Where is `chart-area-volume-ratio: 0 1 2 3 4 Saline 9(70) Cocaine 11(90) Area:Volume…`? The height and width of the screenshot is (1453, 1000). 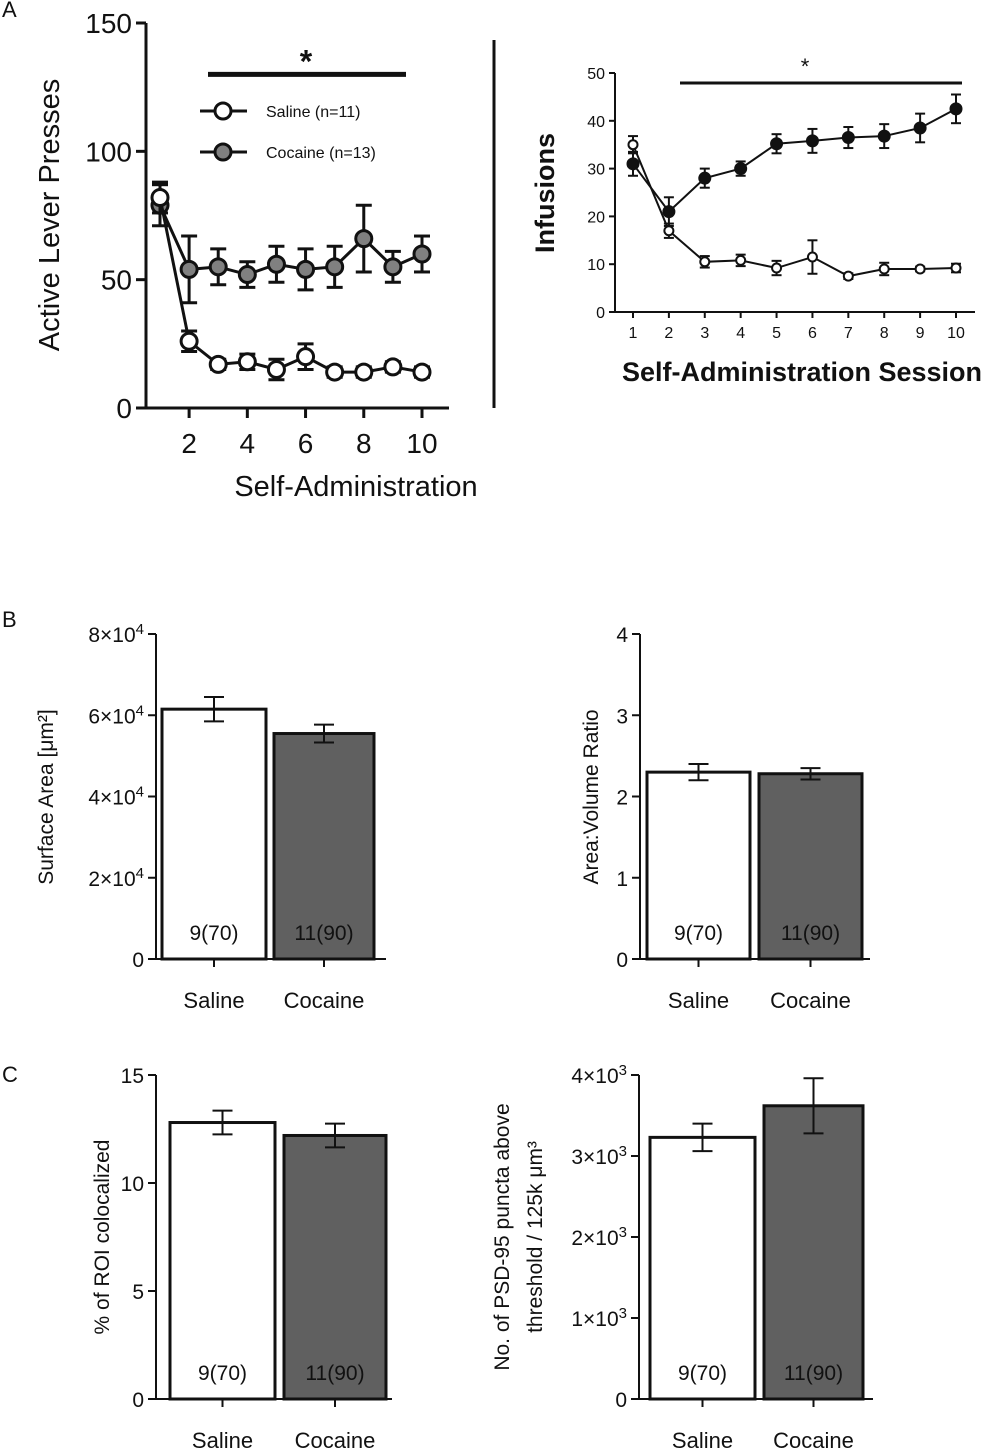 chart-area-volume-ratio: 0 1 2 3 4 Saline 9(70) Cocaine 11(90) Area:Volume… is located at coordinates (725, 818).